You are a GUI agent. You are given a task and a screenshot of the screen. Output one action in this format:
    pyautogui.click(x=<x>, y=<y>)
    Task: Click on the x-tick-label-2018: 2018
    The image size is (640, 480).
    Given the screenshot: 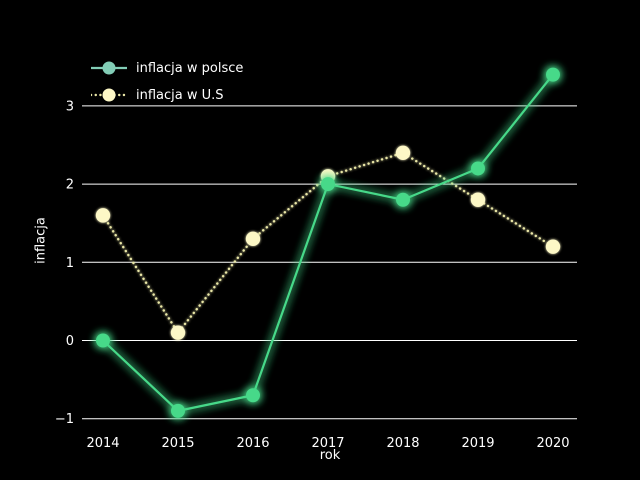 What is the action you would take?
    pyautogui.click(x=402, y=443)
    